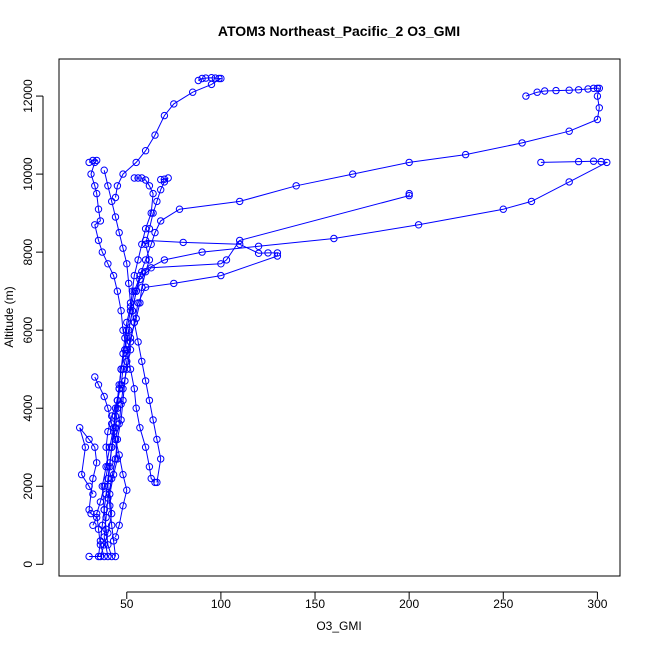 Image resolution: width=650 pixels, height=650 pixels. I want to click on y-axis: 0 2000 4000 6000 8000 10000 12000, so click(32, 323).